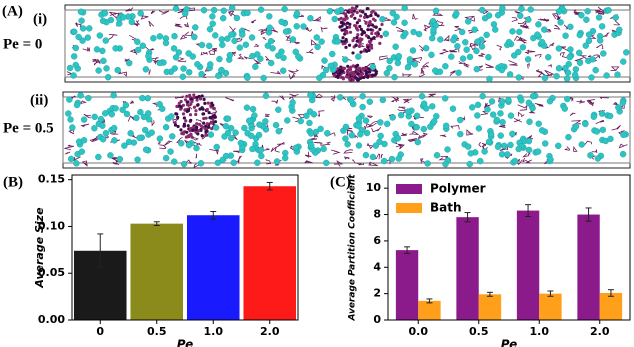  I want to click on legend-swatch, so click(409, 208).